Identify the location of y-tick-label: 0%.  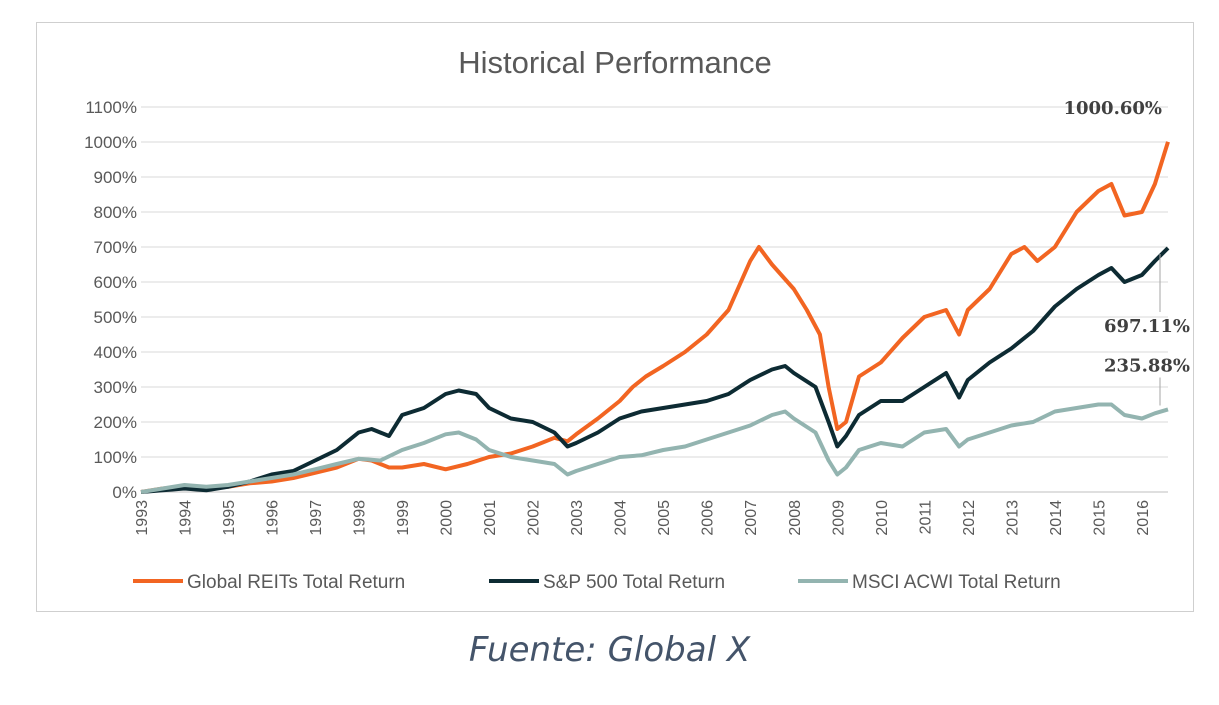
(124, 492).